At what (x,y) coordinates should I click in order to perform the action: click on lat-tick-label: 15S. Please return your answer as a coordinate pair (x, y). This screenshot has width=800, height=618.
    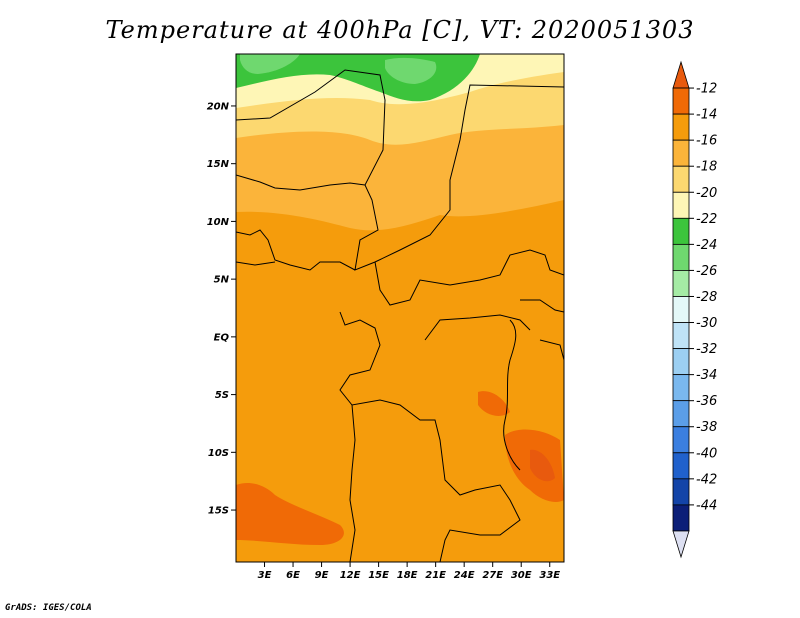
    Looking at the image, I should click on (218, 511).